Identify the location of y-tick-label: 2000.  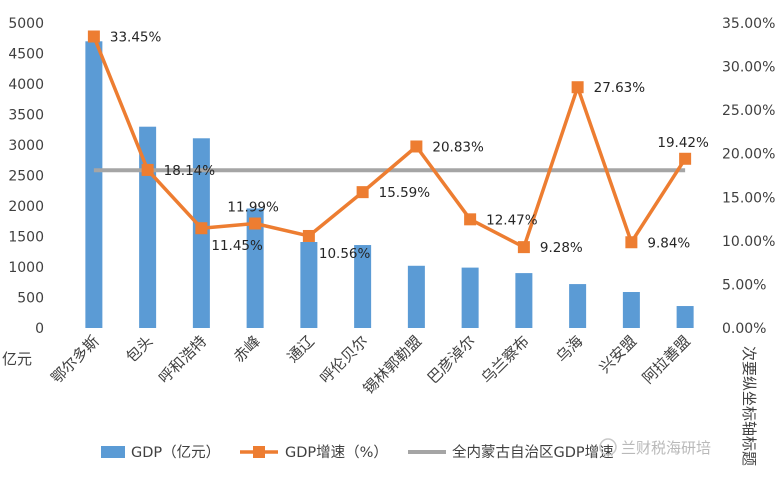
(26, 207).